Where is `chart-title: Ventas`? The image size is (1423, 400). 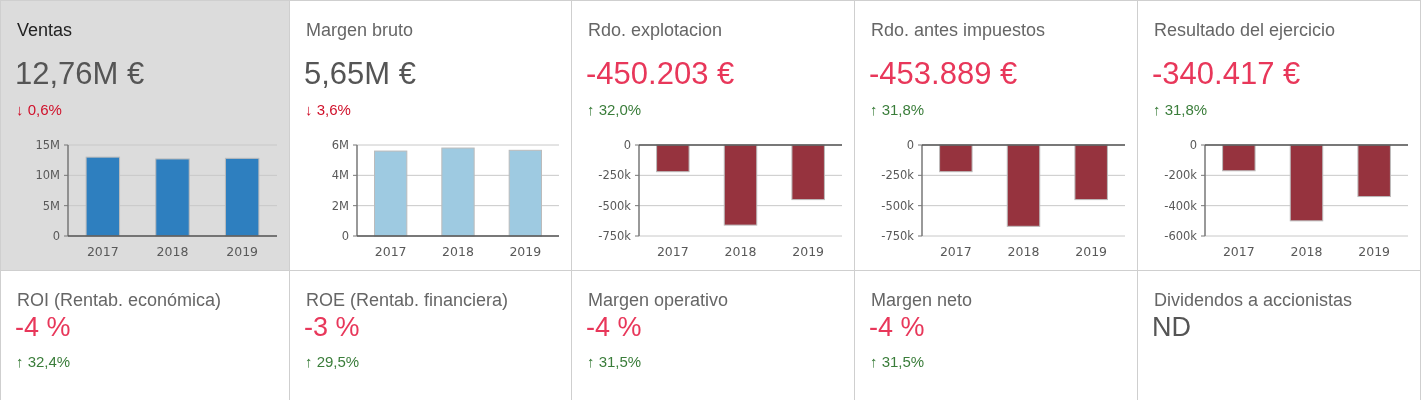
chart-title: Ventas is located at coordinates (45, 30).